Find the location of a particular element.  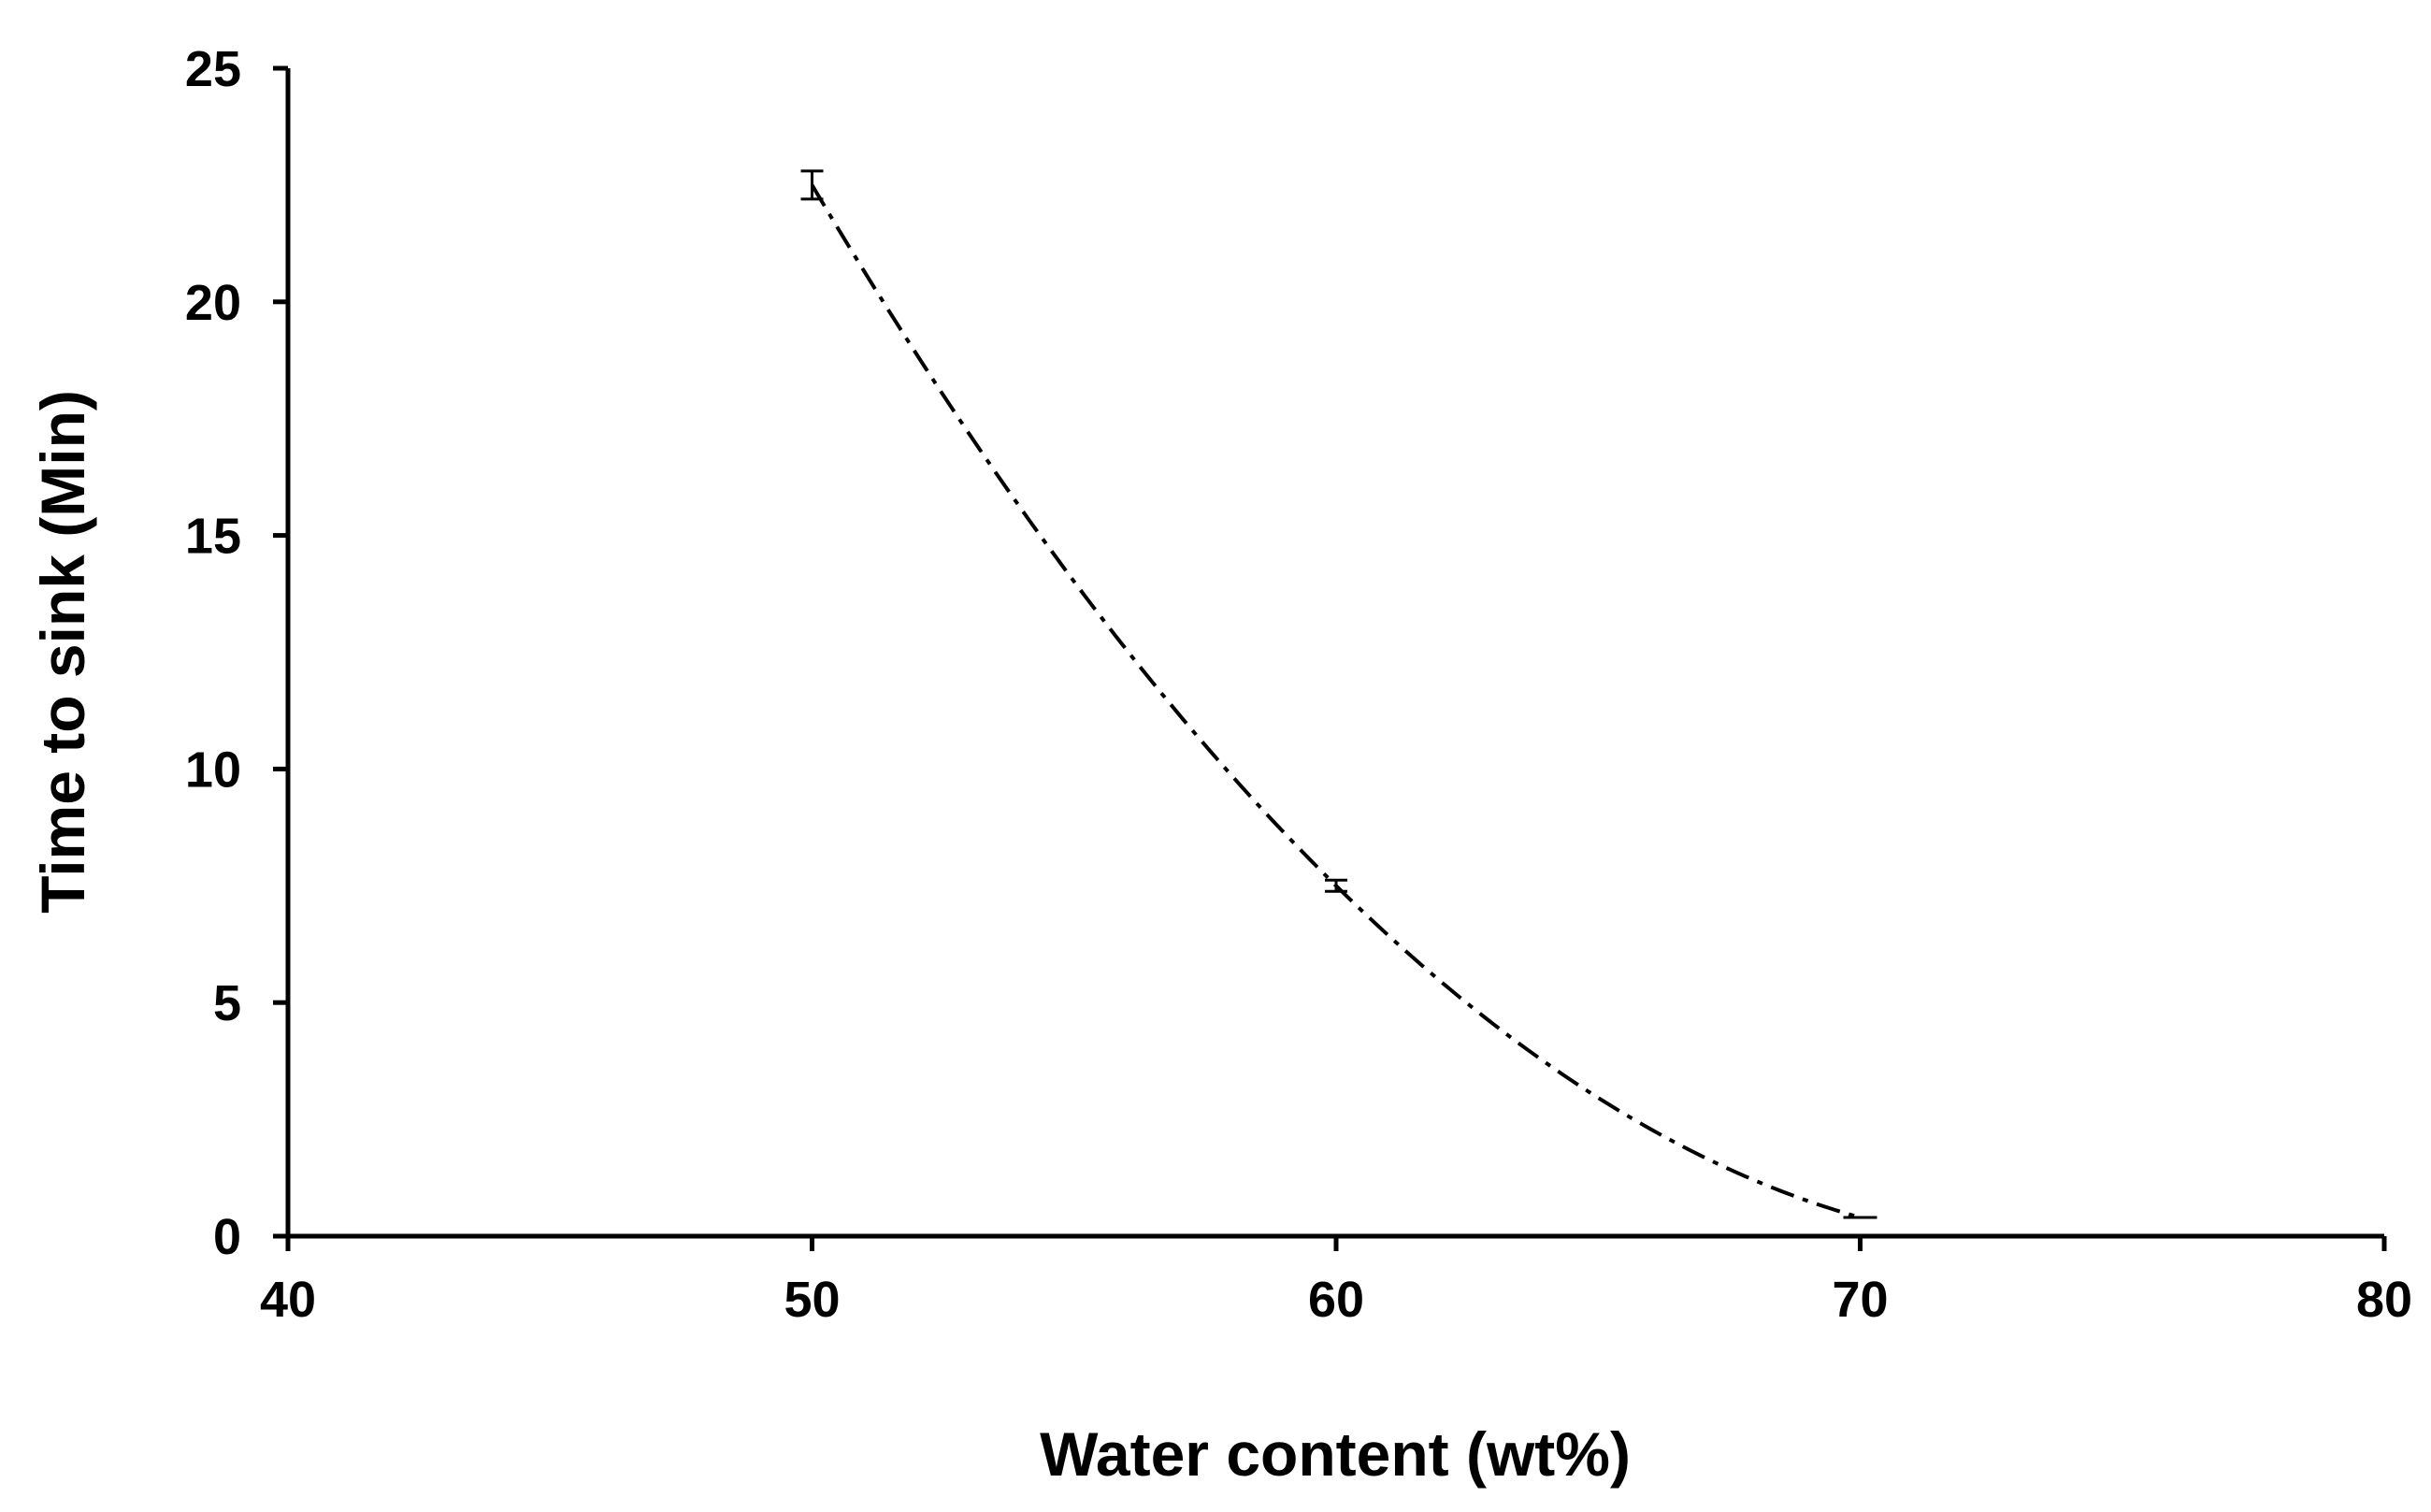

x-tick-label: 60 is located at coordinates (1336, 1300).